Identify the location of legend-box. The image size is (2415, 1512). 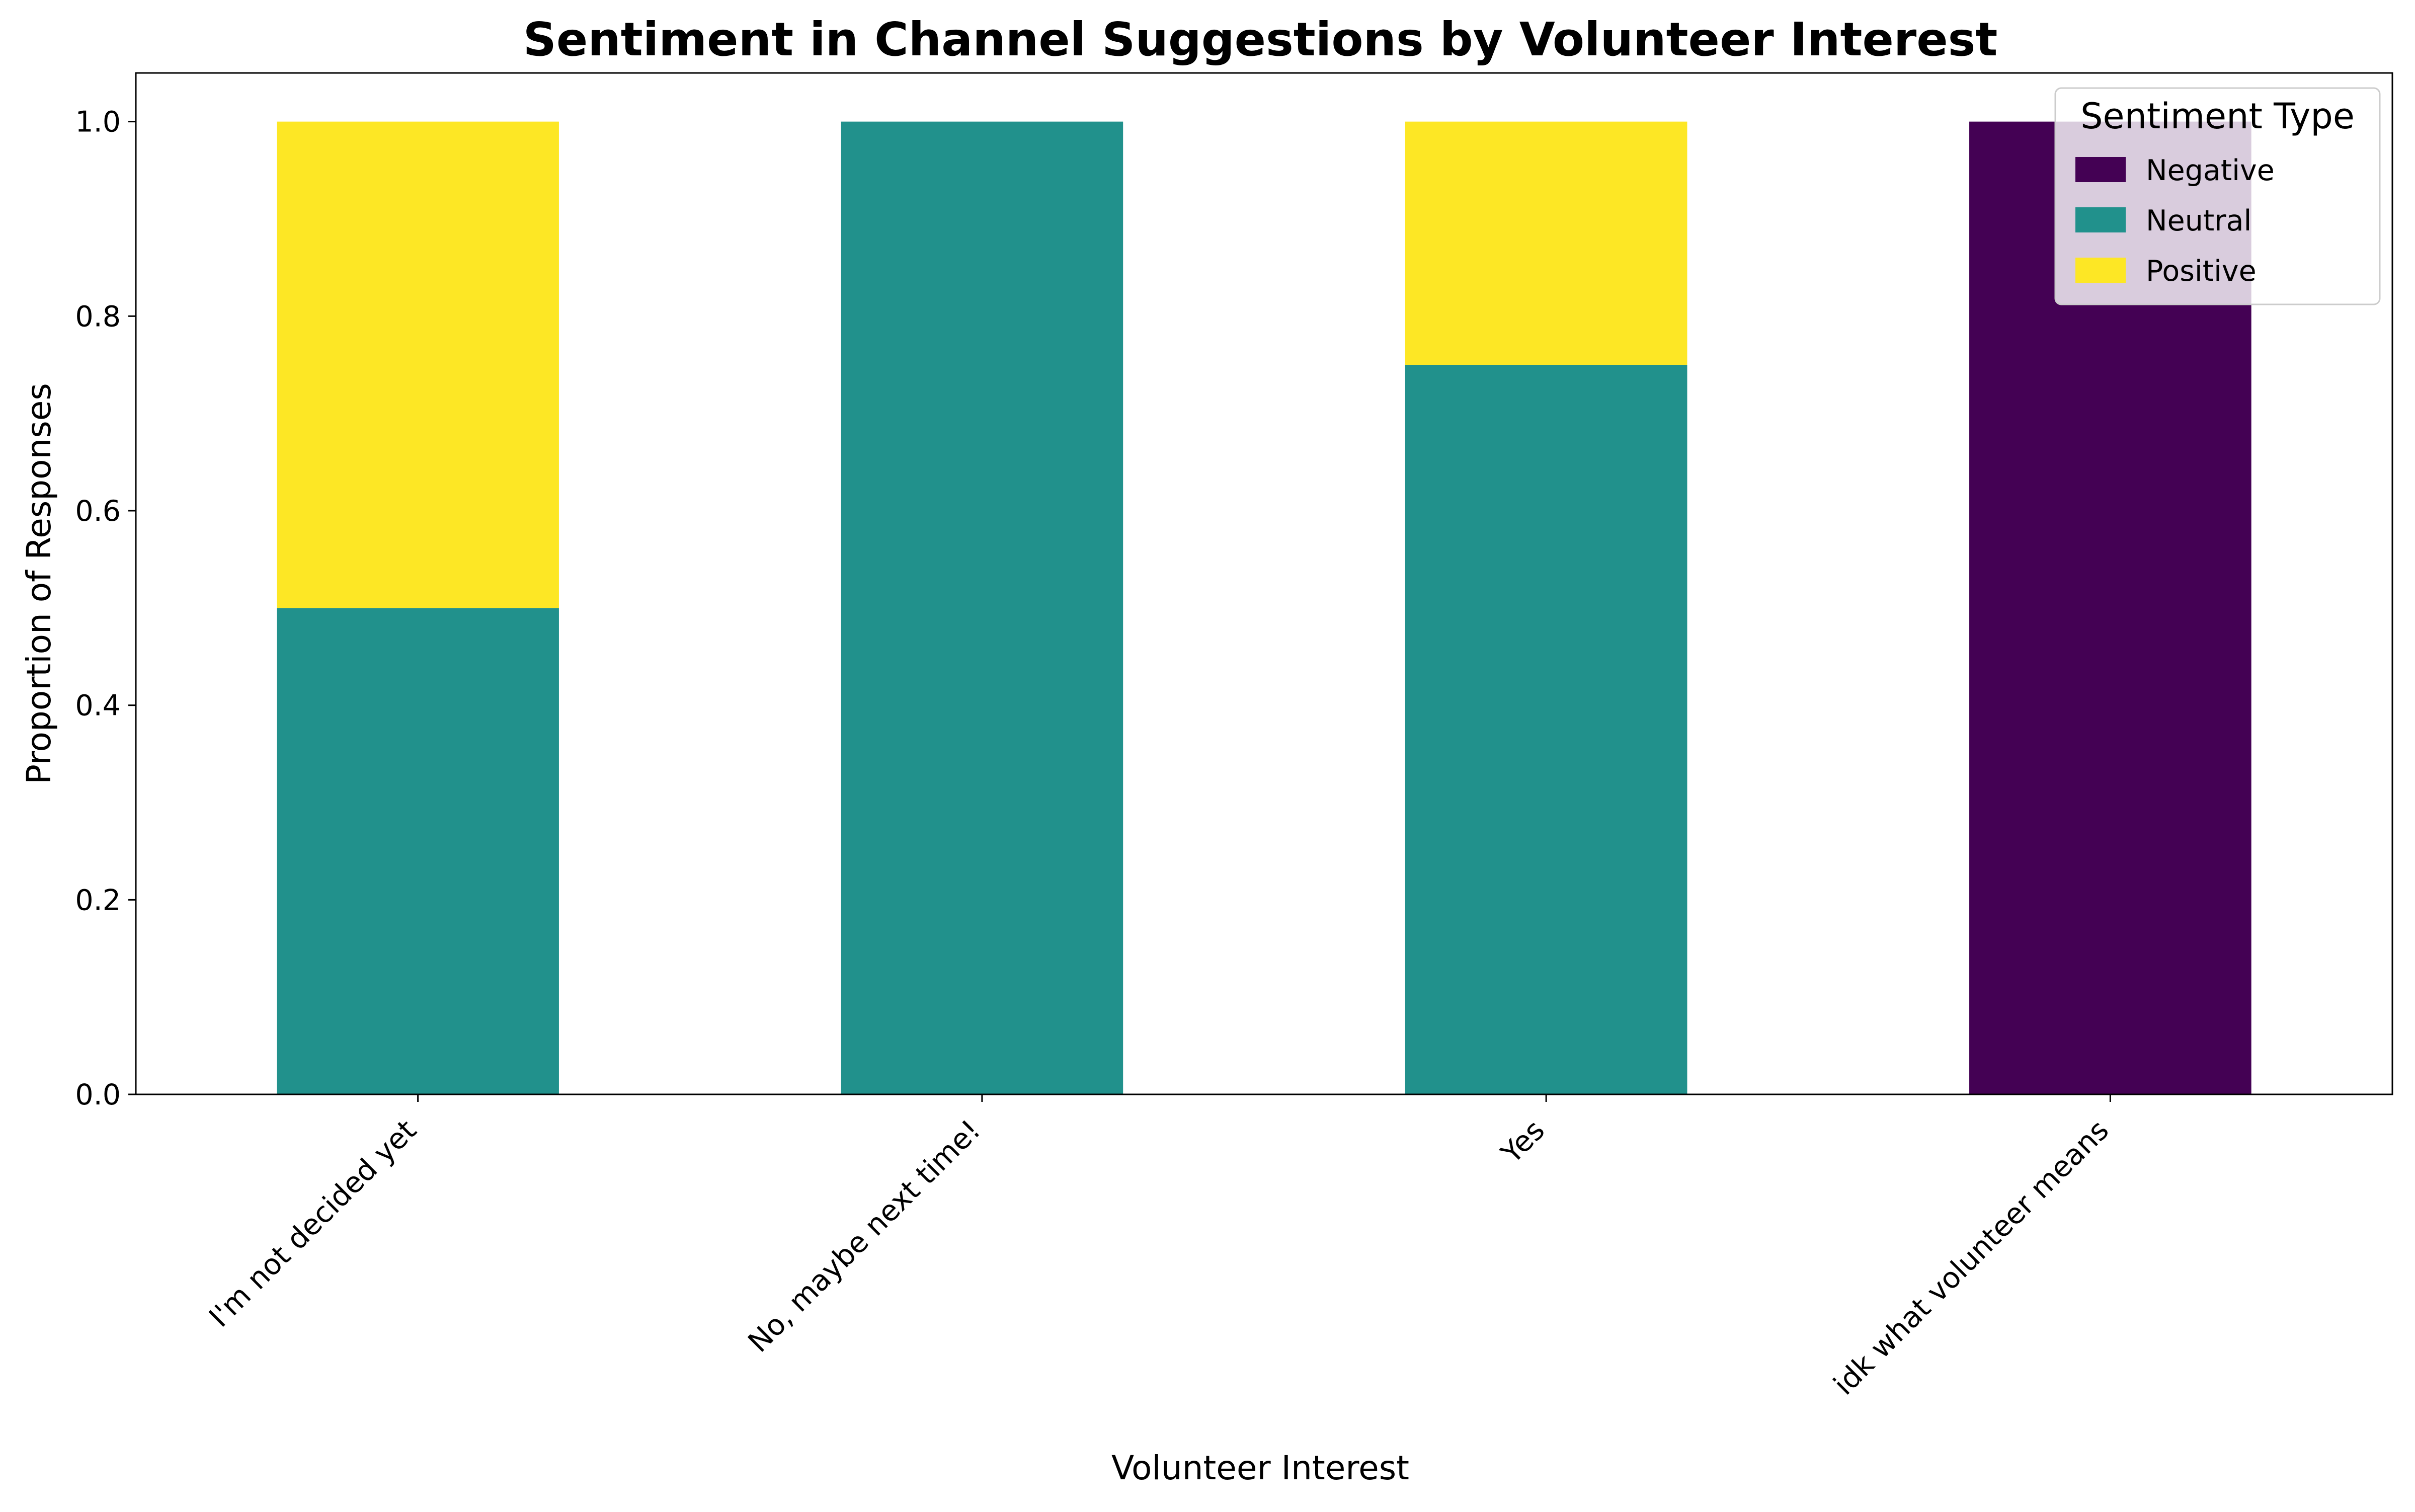
(2217, 196).